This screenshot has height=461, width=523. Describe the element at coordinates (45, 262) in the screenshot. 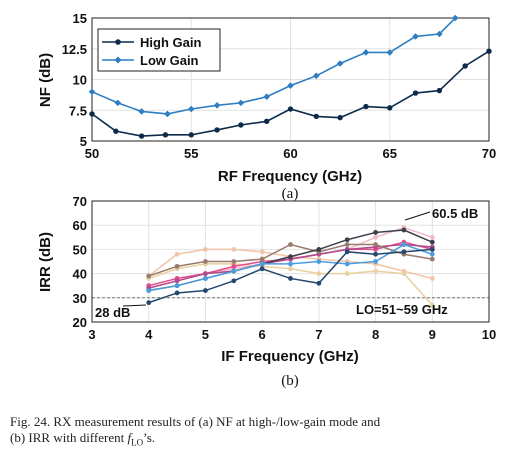

I see `irr-chart-ylabel: IRR (dB)` at that location.